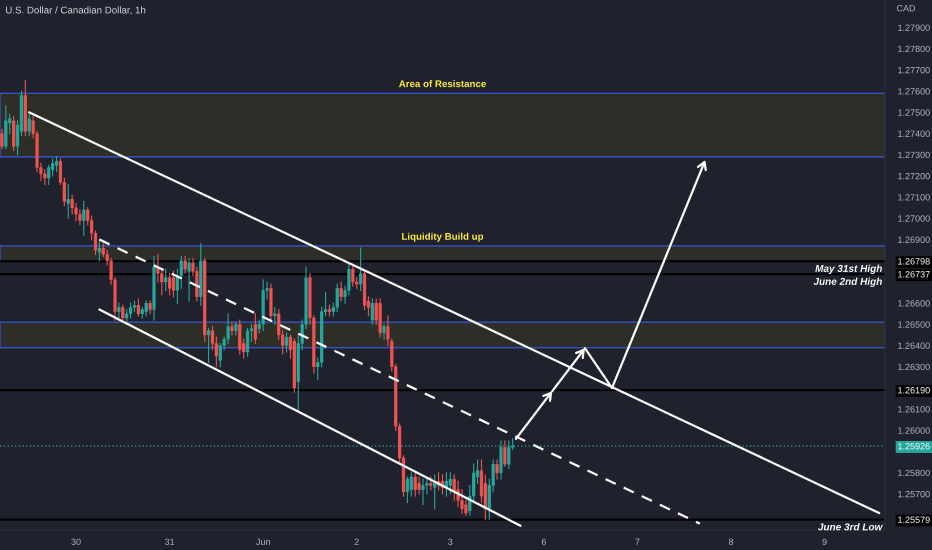  Describe the element at coordinates (914, 261) in the screenshot. I see `y-tick-label: 1.26798` at that location.